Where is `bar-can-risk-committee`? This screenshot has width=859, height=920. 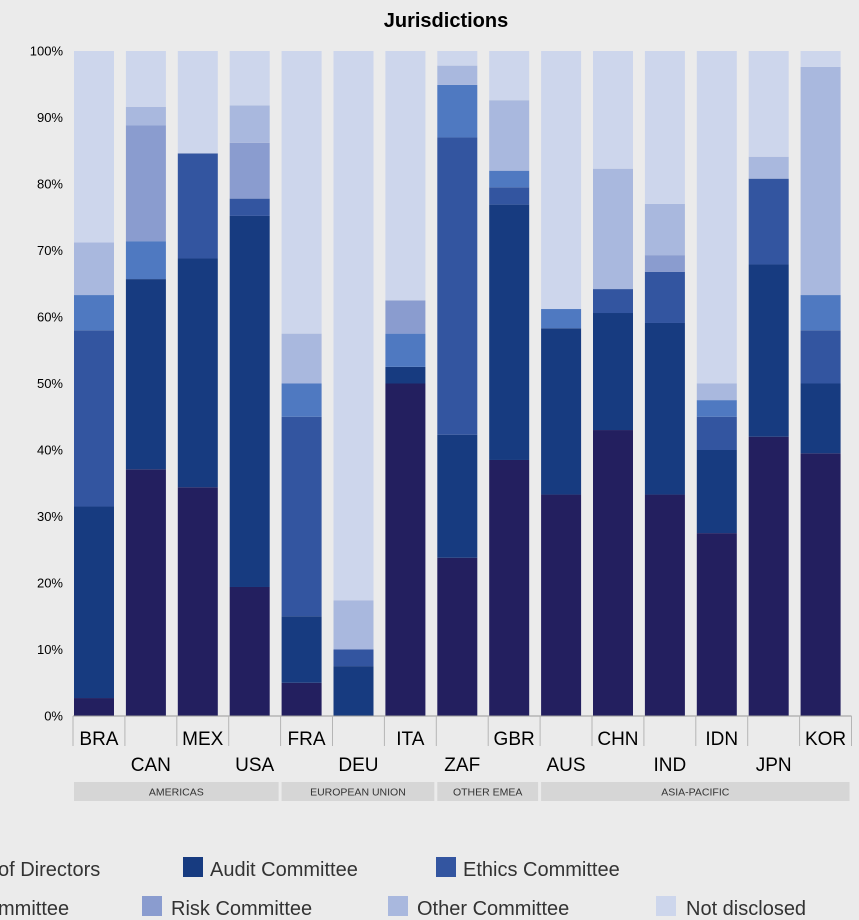 bar-can-risk-committee is located at coordinates (145, 183).